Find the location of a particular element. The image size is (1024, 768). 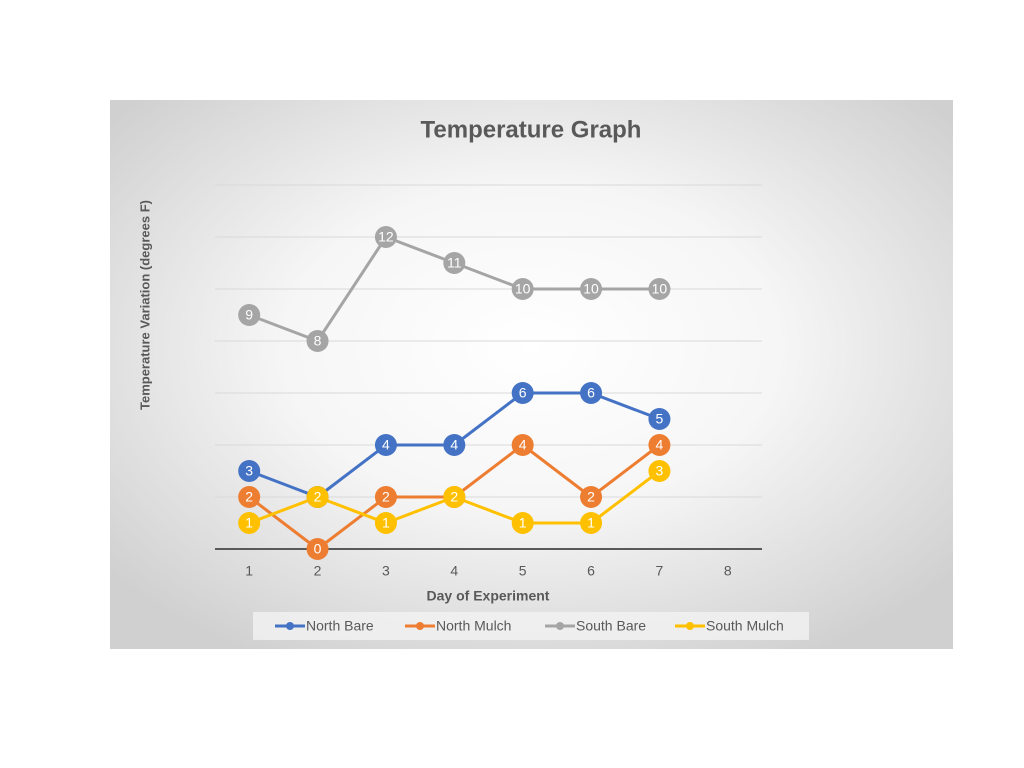

x-tick-label: 1 is located at coordinates (249, 571).